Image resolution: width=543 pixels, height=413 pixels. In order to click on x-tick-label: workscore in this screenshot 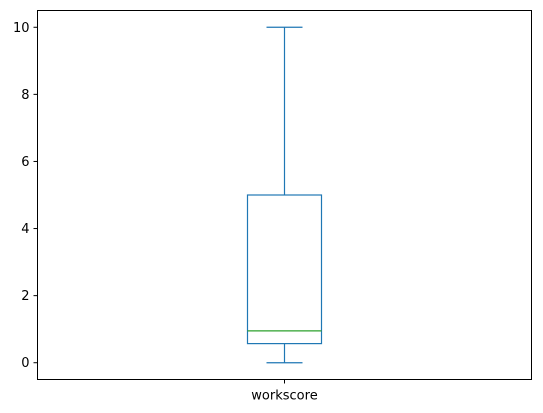, I will do `click(284, 396)`.